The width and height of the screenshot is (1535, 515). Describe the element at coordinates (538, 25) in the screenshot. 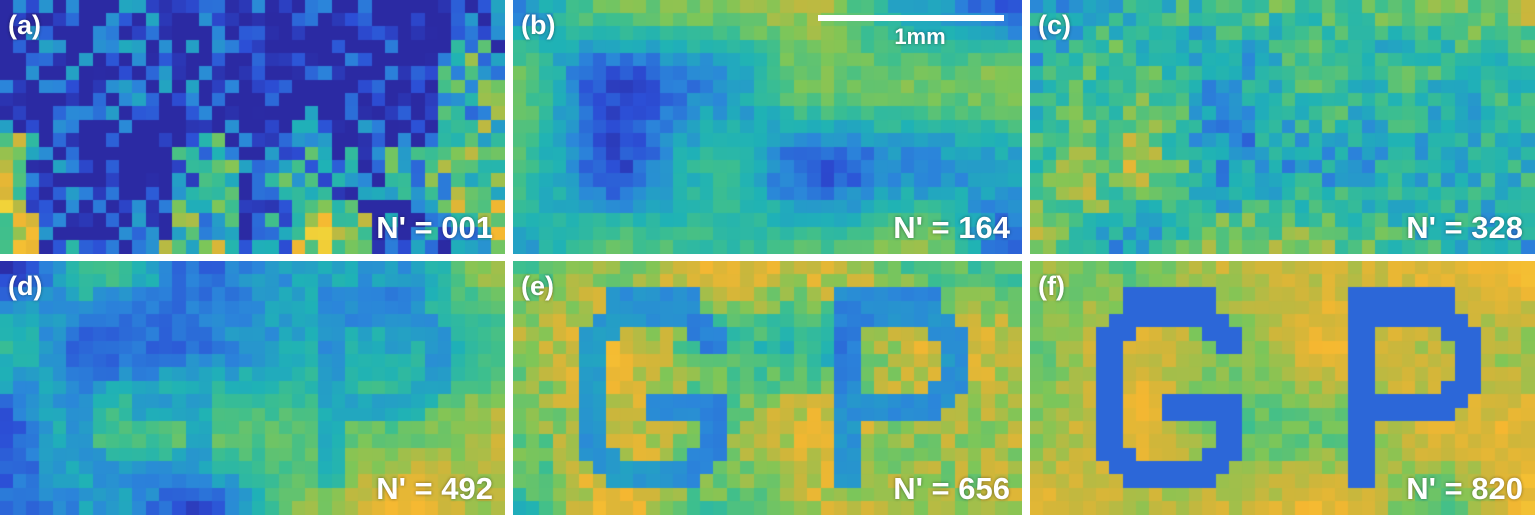

I see `panel-b-tag: (b)` at that location.